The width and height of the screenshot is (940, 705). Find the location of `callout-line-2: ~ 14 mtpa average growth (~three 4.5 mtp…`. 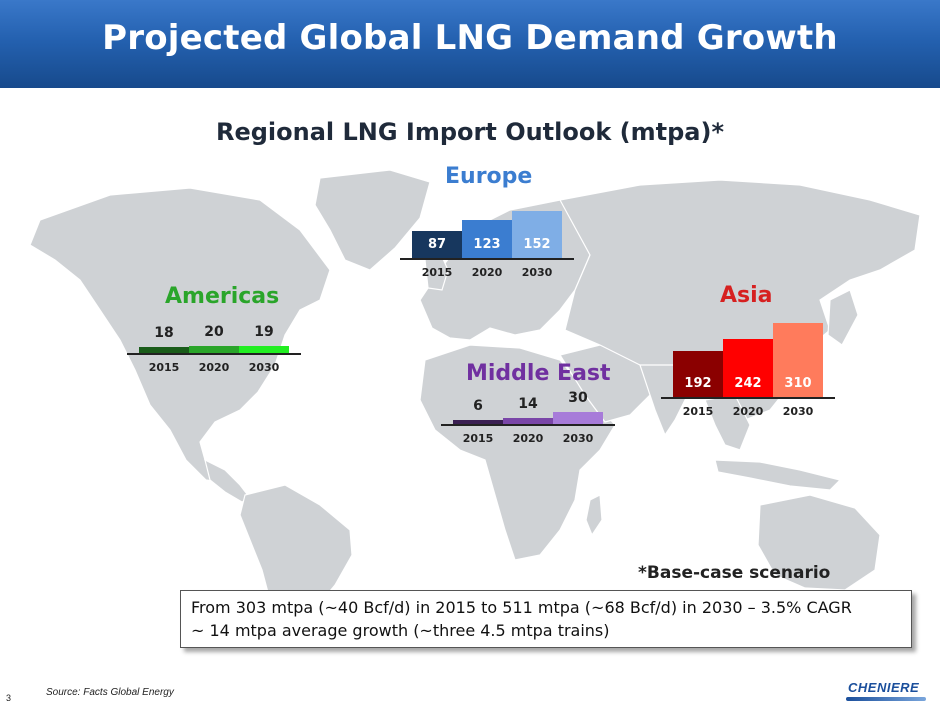

callout-line-2: ~ 14 mtpa average growth (~three 4.5 mtp… is located at coordinates (400, 630).